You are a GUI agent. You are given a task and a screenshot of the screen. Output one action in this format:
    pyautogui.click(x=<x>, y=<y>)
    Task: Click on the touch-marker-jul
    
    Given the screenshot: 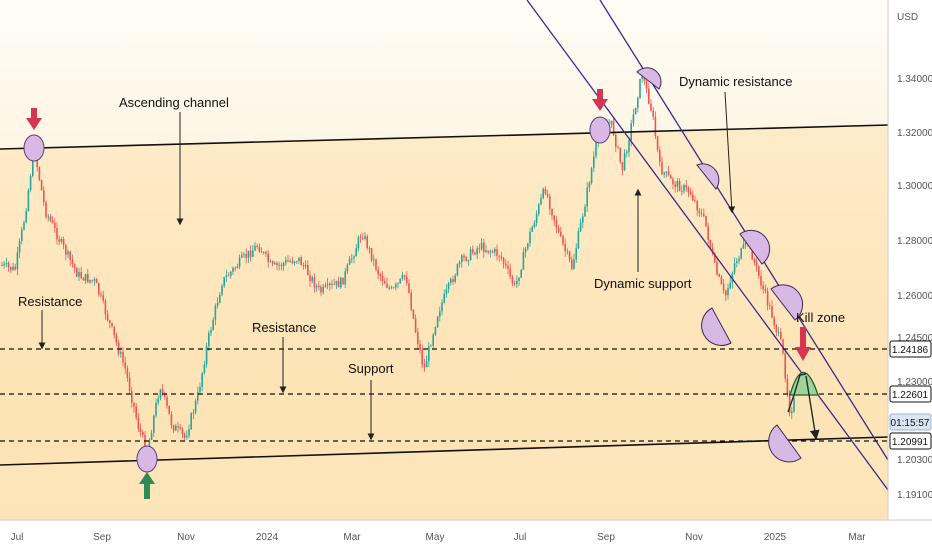 What is the action you would take?
    pyautogui.click(x=34, y=148)
    